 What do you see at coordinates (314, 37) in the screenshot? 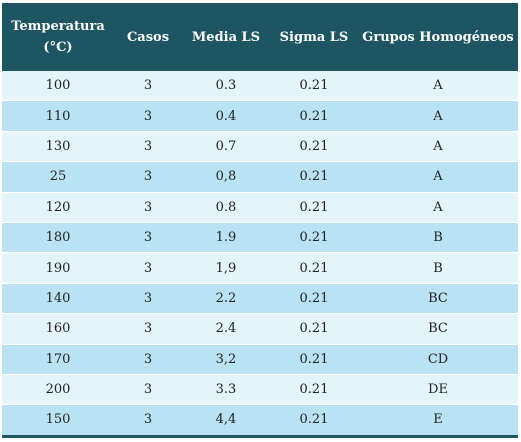
I see `header-sigma-ls: Sigma LS` at bounding box center [314, 37].